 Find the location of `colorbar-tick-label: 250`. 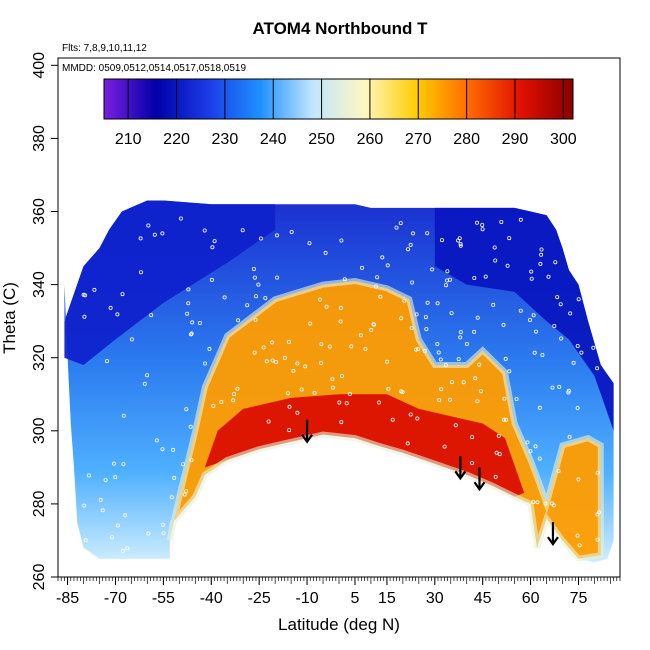

colorbar-tick-label: 250 is located at coordinates (321, 139).